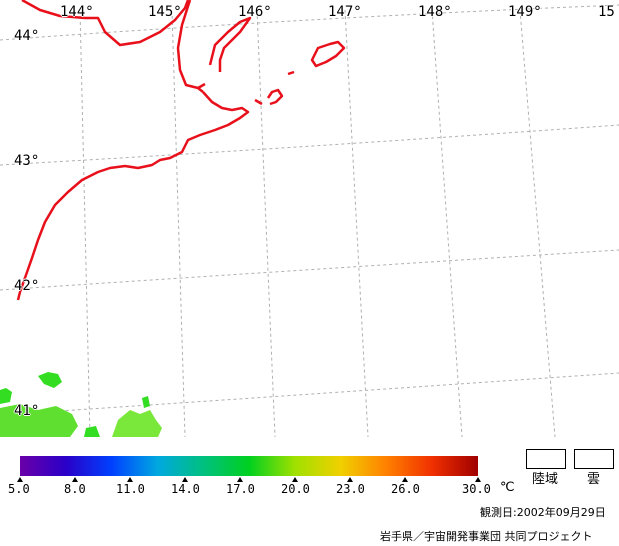 The height and width of the screenshot is (546, 619). What do you see at coordinates (405, 489) in the screenshot?
I see `colorbar-tick: 26.0` at bounding box center [405, 489].